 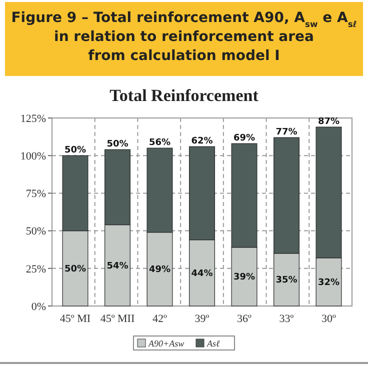 What do you see at coordinates (75, 319) in the screenshot?
I see `x-tick-label: 45º MI` at bounding box center [75, 319].